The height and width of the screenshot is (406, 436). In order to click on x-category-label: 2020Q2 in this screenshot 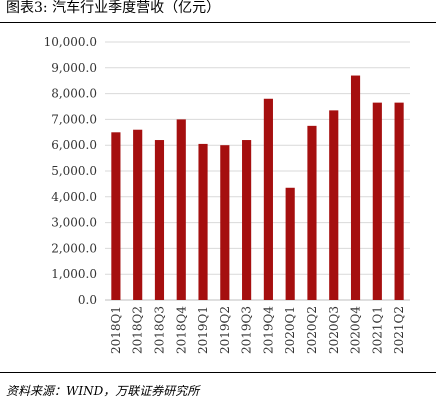, I will do `click(312, 330)`.